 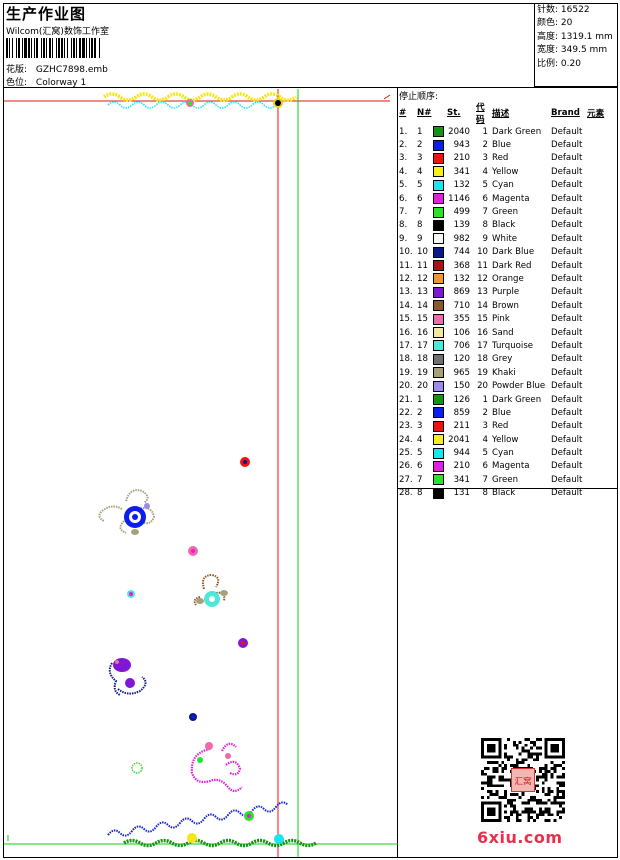 I want to click on row-stitches: 2041, so click(x=459, y=439).